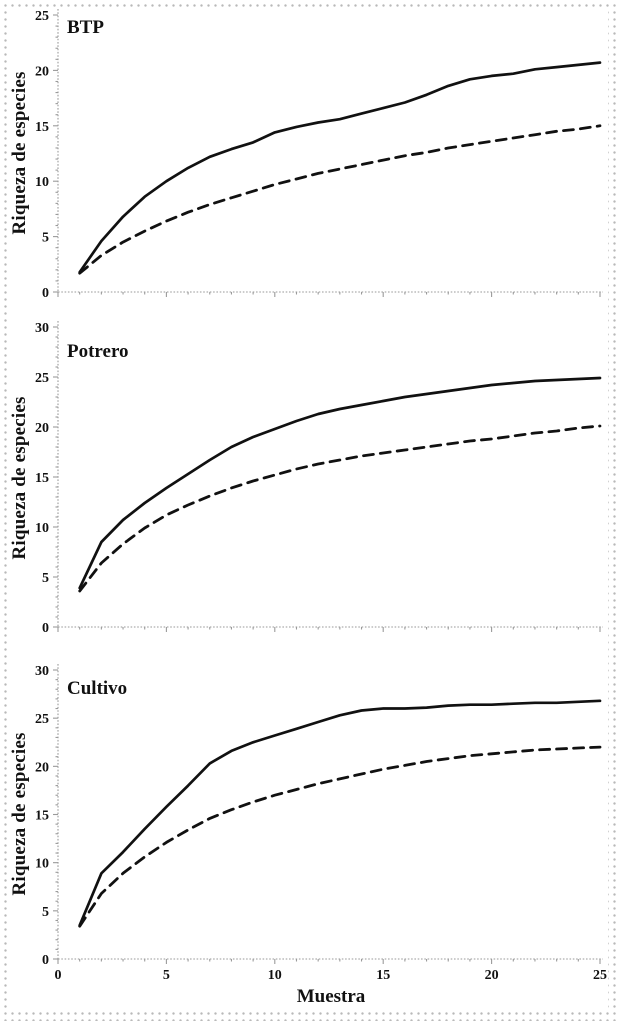  I want to click on panel-title: Potrero, so click(98, 351).